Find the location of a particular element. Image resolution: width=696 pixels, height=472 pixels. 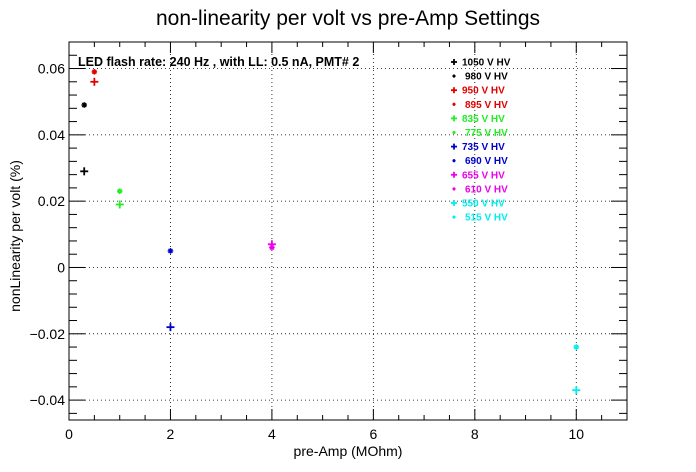

legend-label: 610 V HV is located at coordinates (486, 189).